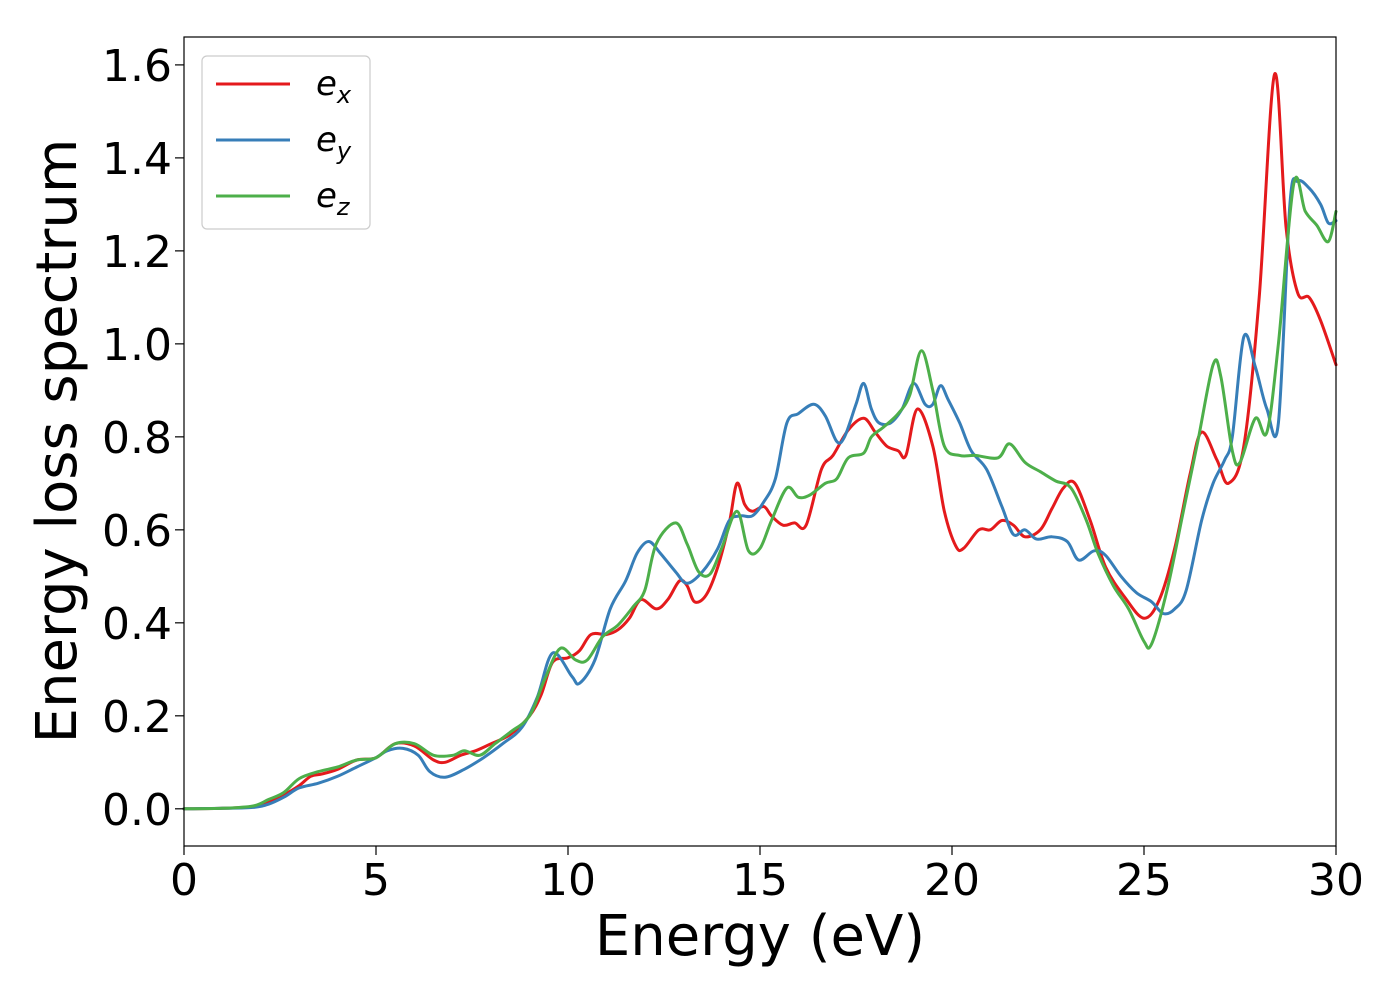 This screenshot has height=1000, width=1400. Describe the element at coordinates (760, 880) in the screenshot. I see `x-tick-label: 15` at that location.